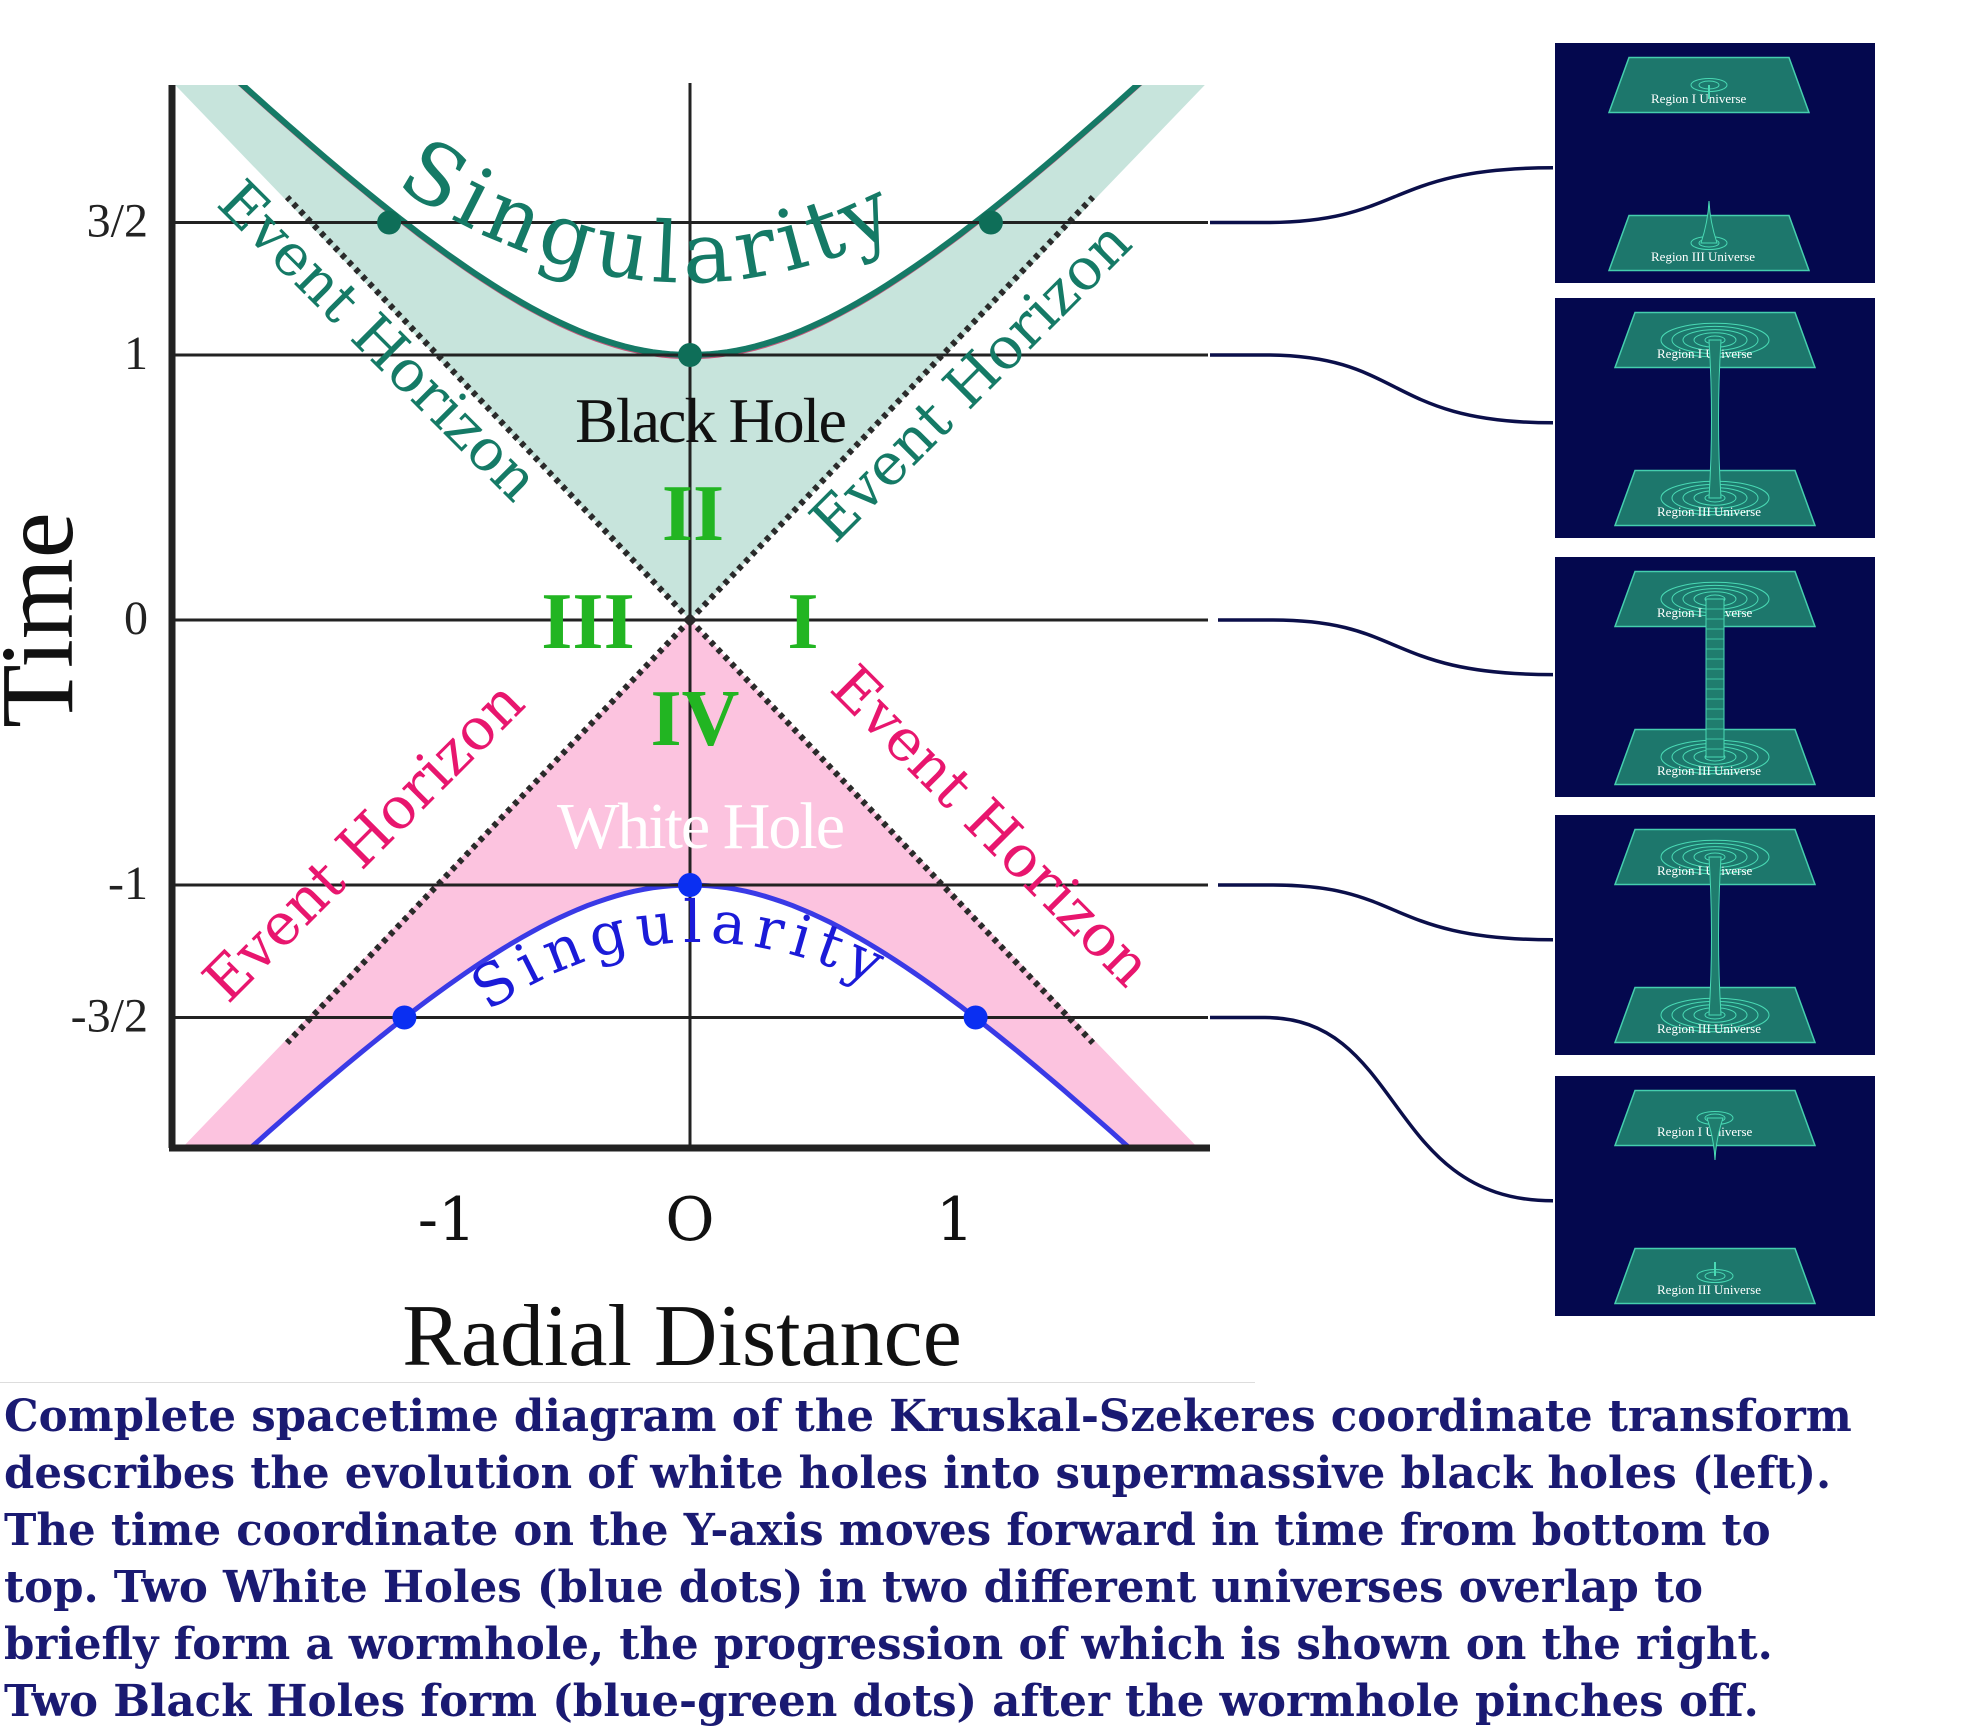  I want to click on time-tick-label: -3/2, so click(109, 1016).